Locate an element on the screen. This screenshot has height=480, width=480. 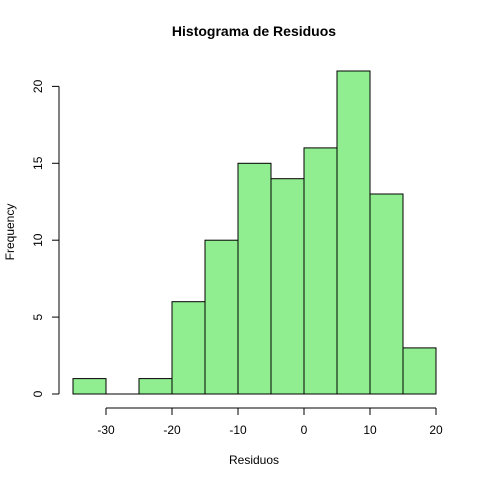
y-tick-label-2: 10 is located at coordinates (38, 240).